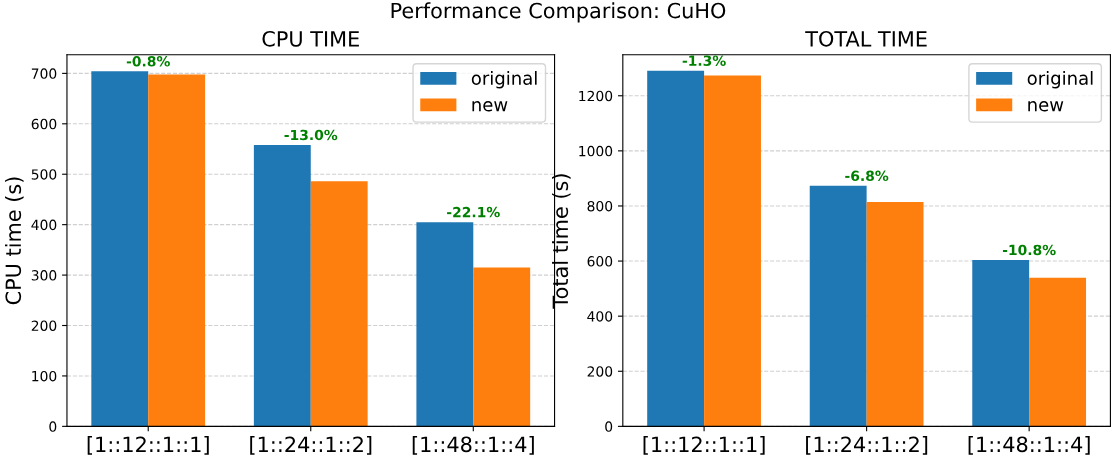 The height and width of the screenshot is (456, 1116). Describe the element at coordinates (561, 241) in the screenshot. I see `y-axis-title: Total time (s)` at that location.